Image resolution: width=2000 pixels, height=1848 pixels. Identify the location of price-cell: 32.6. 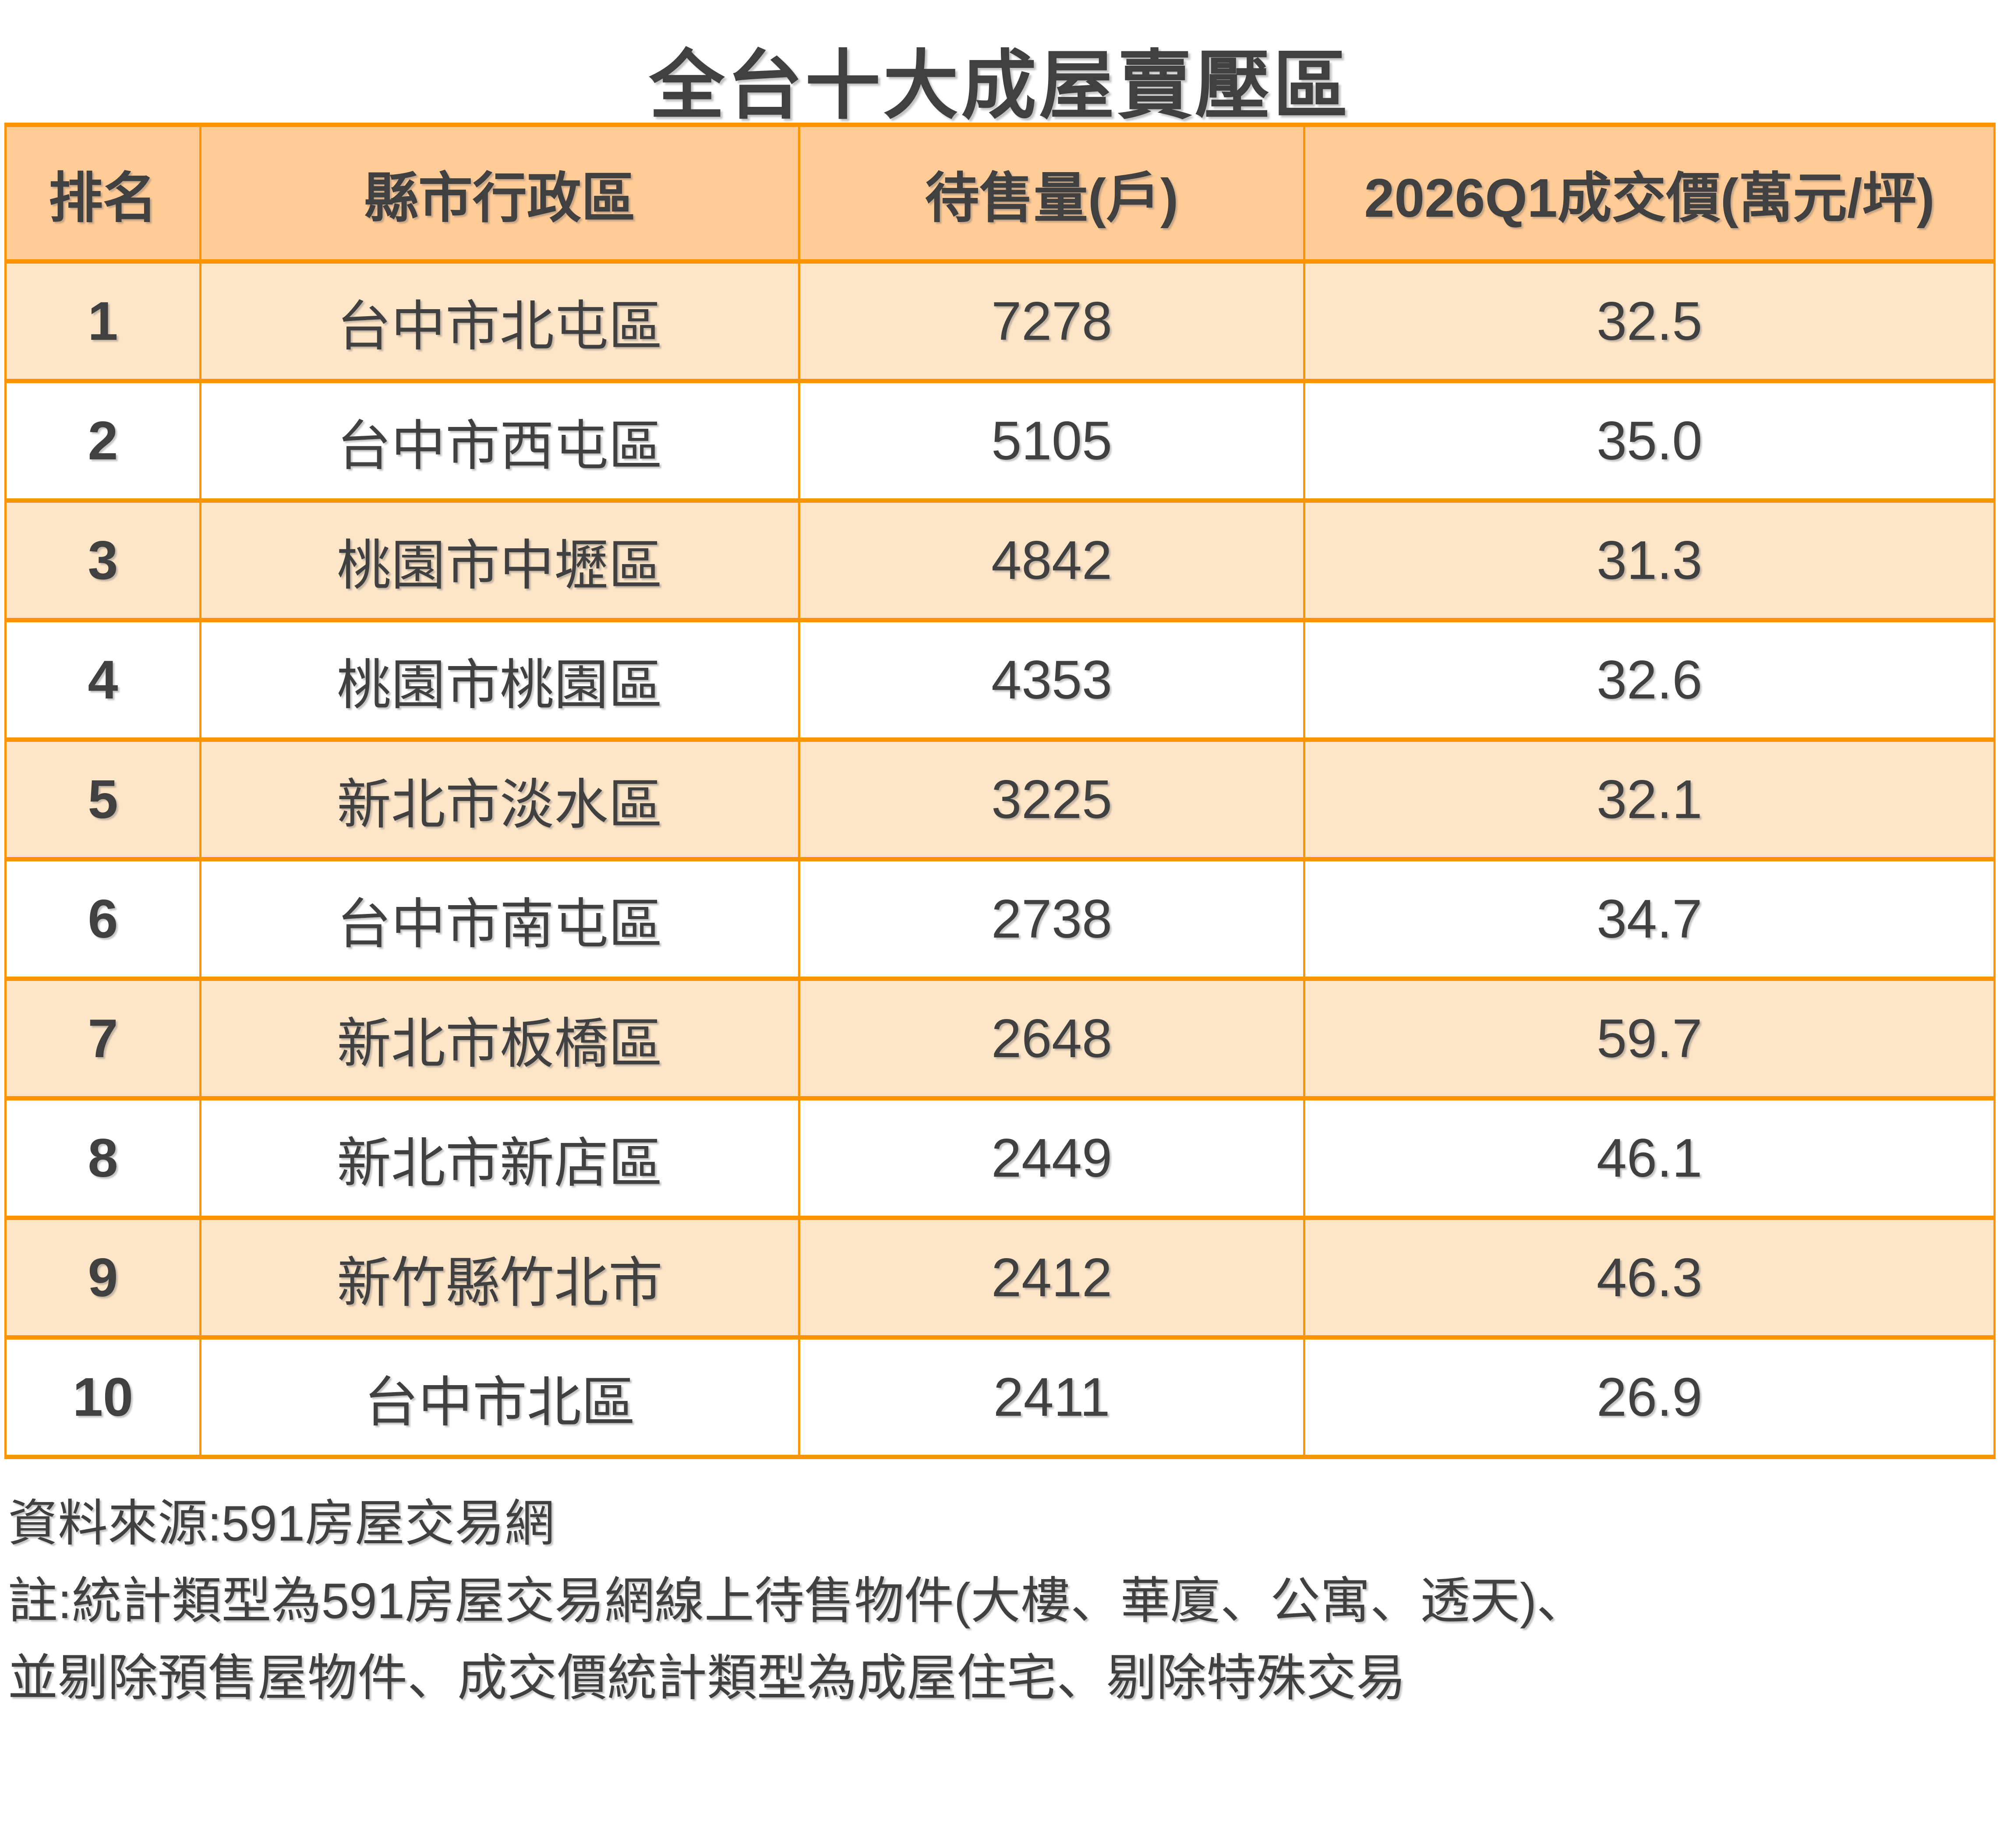
(1649, 680).